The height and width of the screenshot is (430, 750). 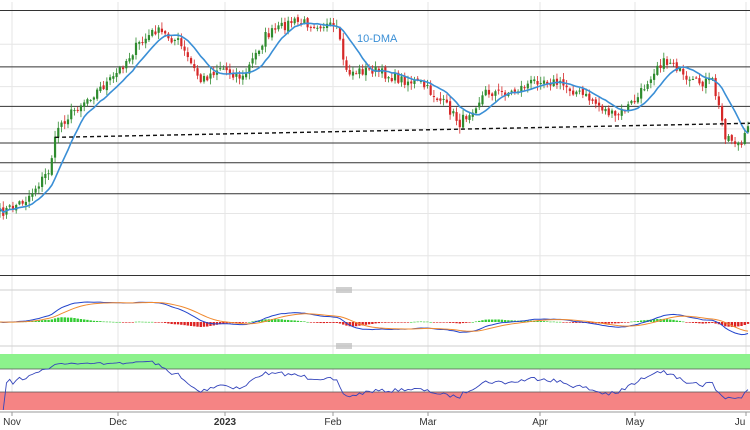 I want to click on signal-line, so click(x=374, y=316).